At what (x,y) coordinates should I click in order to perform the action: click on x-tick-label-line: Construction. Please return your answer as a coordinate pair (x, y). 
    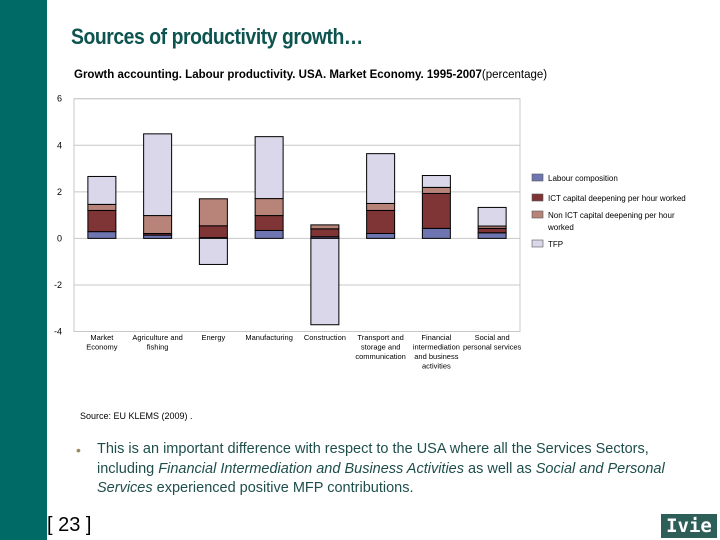
    Looking at the image, I should click on (325, 337).